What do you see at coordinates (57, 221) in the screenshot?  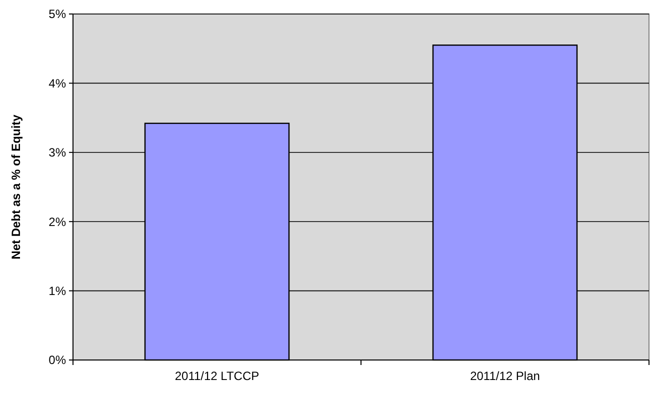 I see `y-tick-label: 2%` at bounding box center [57, 221].